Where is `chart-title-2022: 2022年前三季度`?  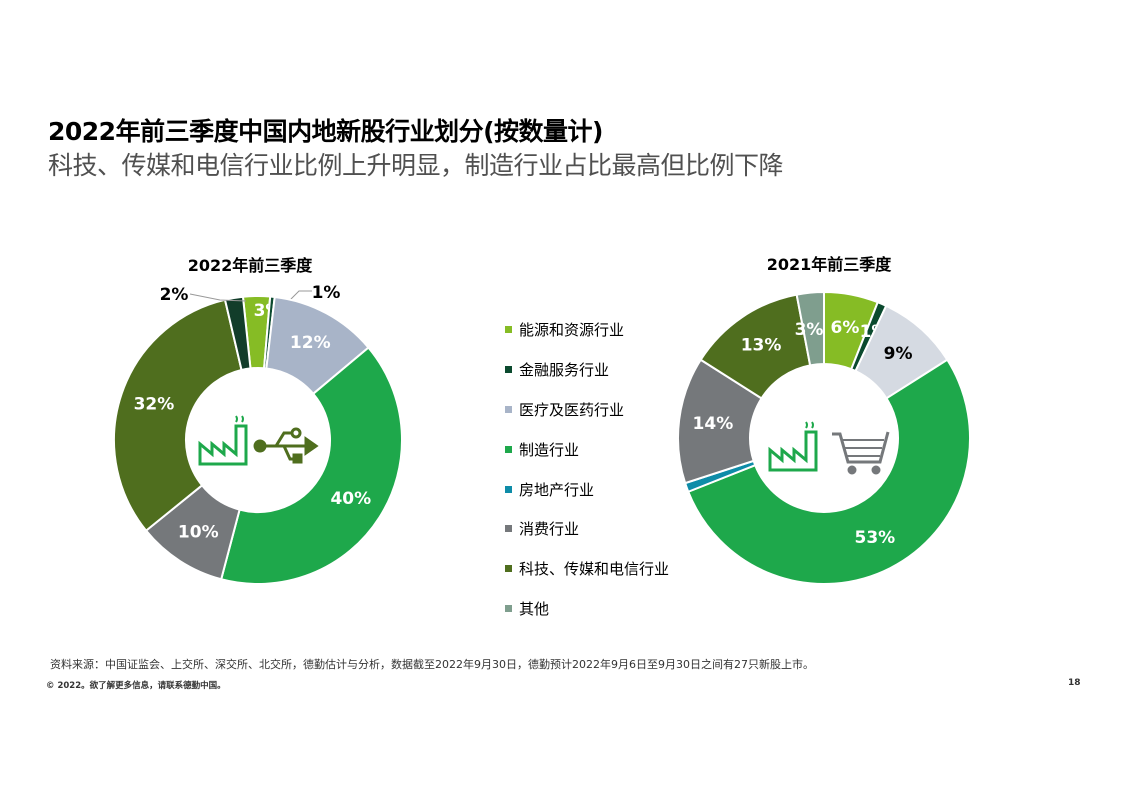 chart-title-2022: 2022年前三季度 is located at coordinates (250, 265).